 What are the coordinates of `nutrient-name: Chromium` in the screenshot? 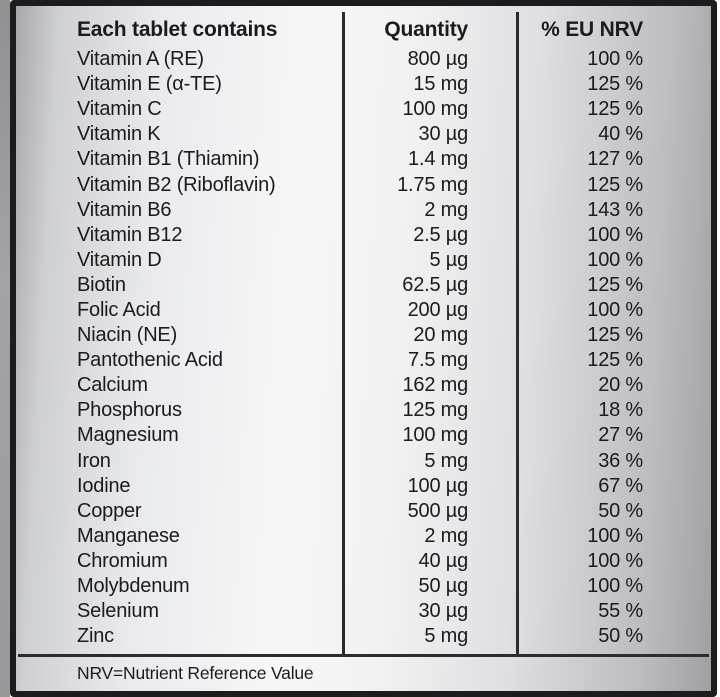 It's located at (122, 560).